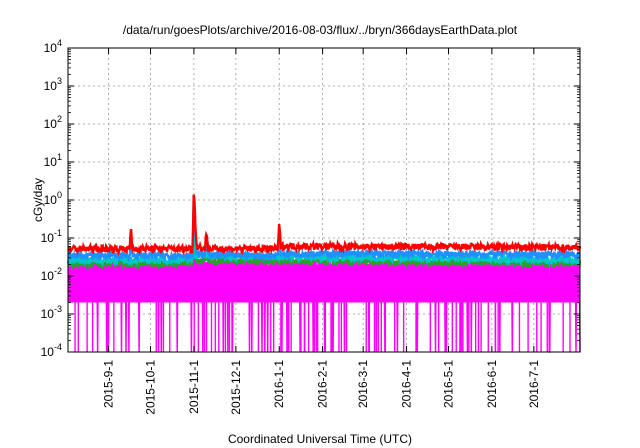 The width and height of the screenshot is (640, 448). I want to click on y-tick-label: 10⁻⁴, so click(51, 350).